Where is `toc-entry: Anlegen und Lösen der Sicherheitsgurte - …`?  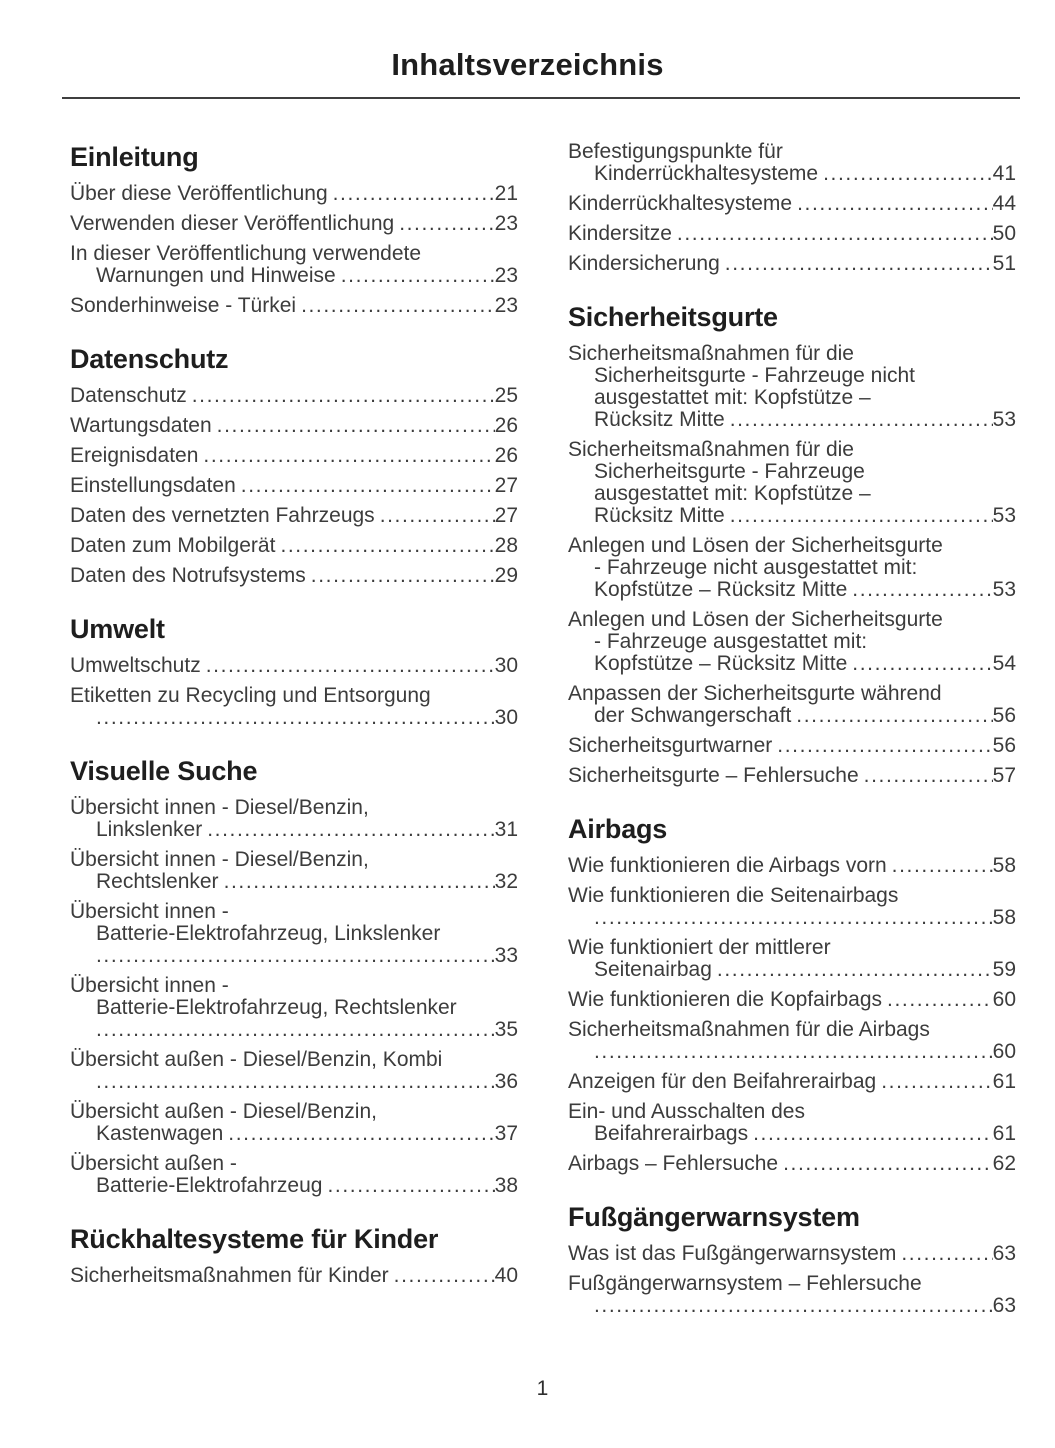
toc-entry: Anlegen und Lösen der Sicherheitsgurte - … is located at coordinates (792, 642).